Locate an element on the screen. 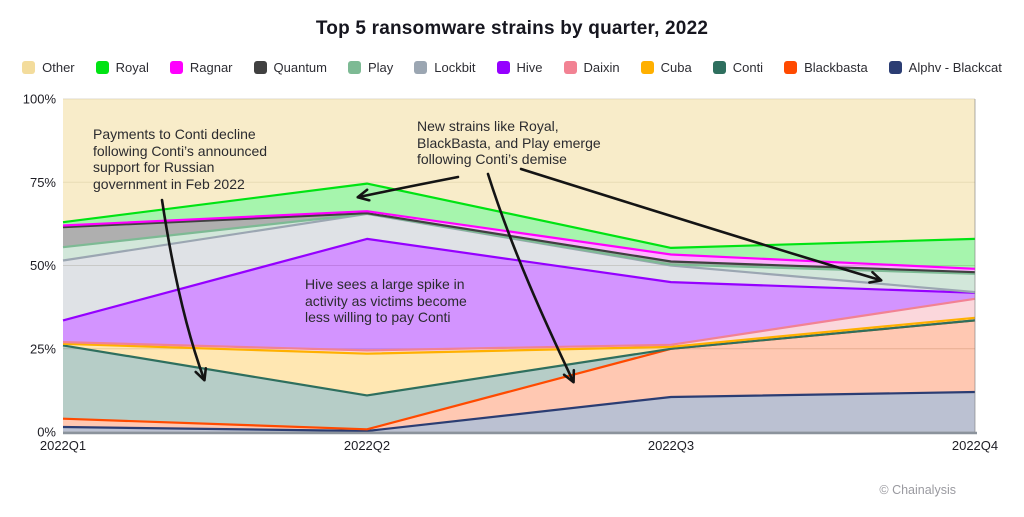 The height and width of the screenshot is (517, 1024). legend-item-blackbasta: Blackbasta is located at coordinates (826, 67).